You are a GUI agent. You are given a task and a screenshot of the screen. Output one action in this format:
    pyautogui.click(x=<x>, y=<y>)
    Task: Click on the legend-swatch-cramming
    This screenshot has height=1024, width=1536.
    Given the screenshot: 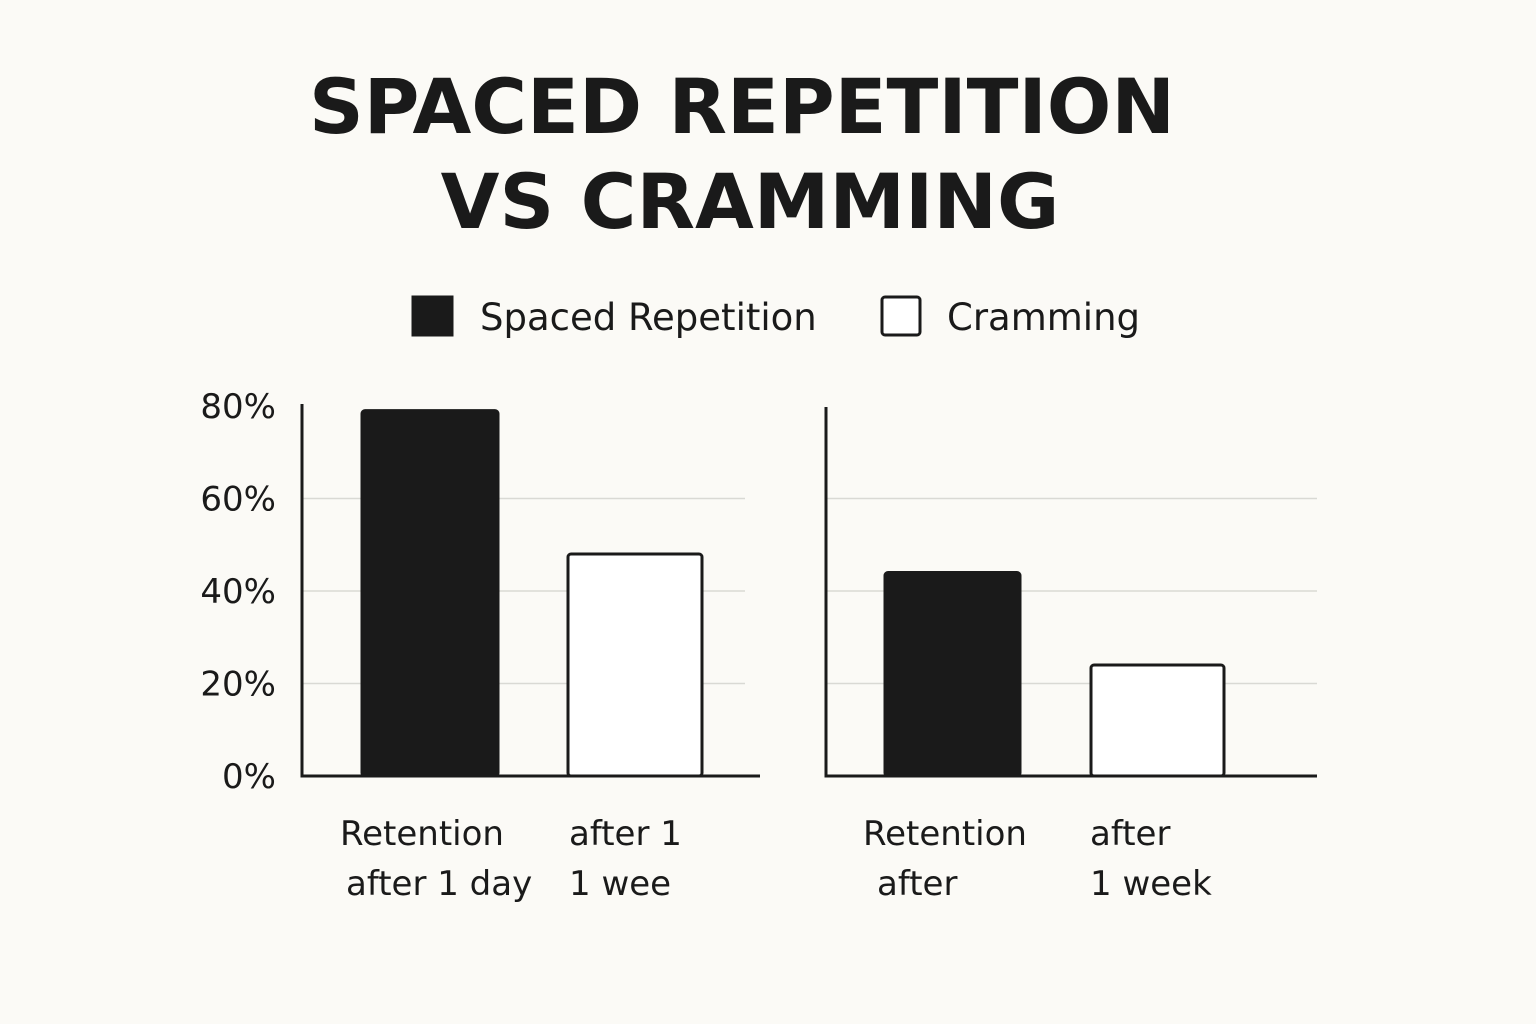 What is the action you would take?
    pyautogui.click(x=901, y=316)
    